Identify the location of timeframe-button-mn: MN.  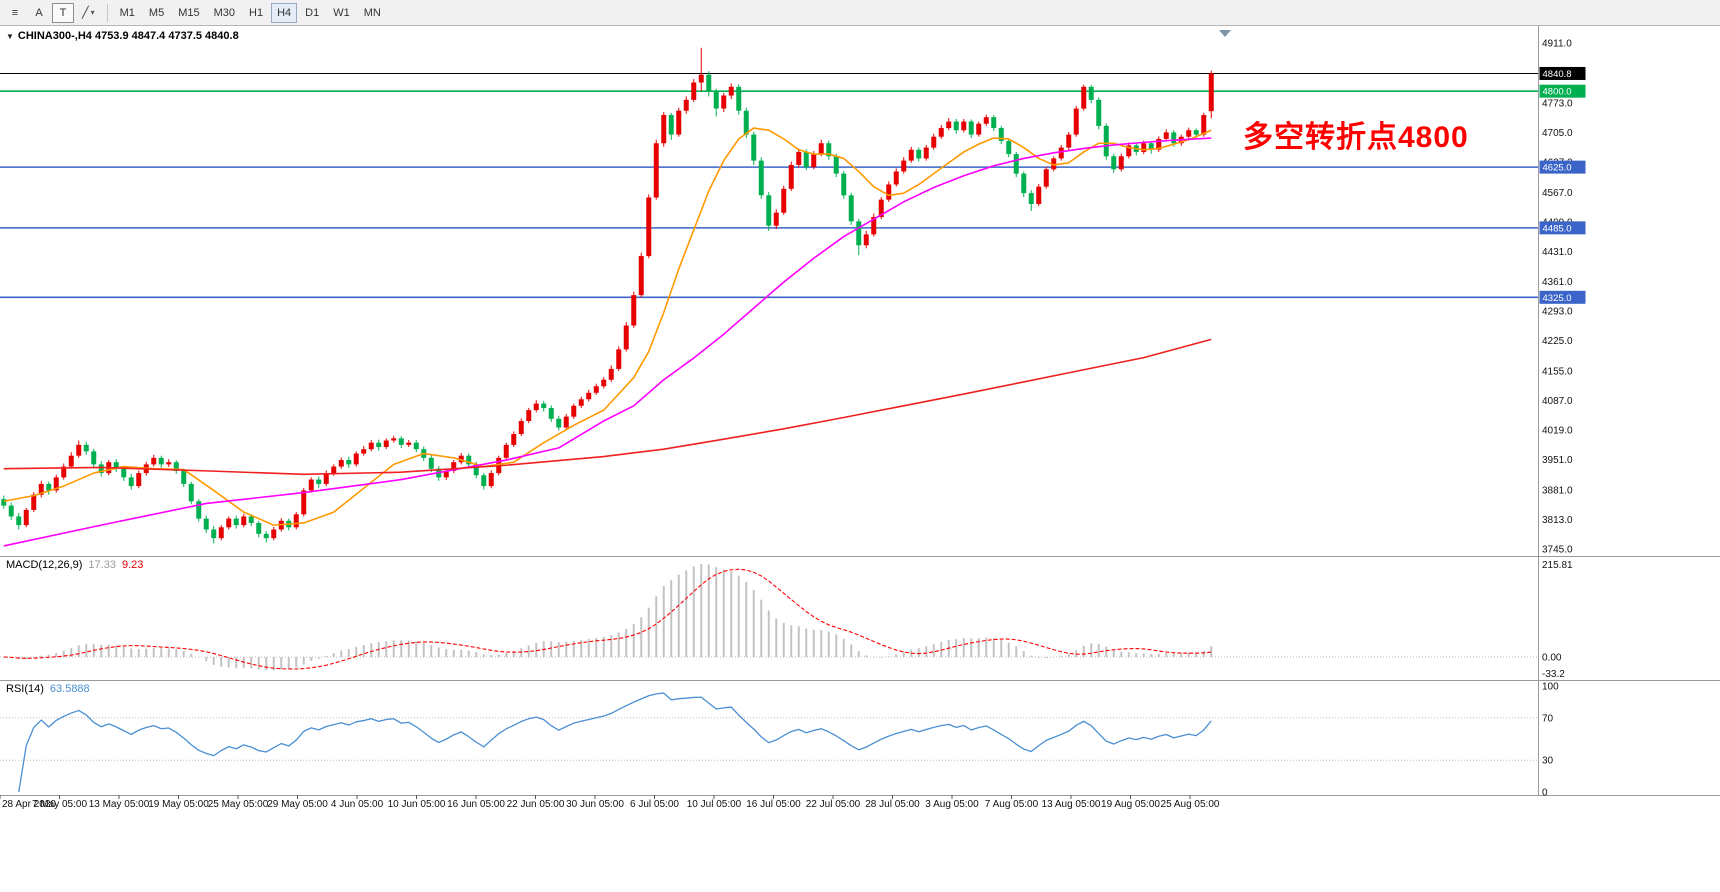
(372, 12).